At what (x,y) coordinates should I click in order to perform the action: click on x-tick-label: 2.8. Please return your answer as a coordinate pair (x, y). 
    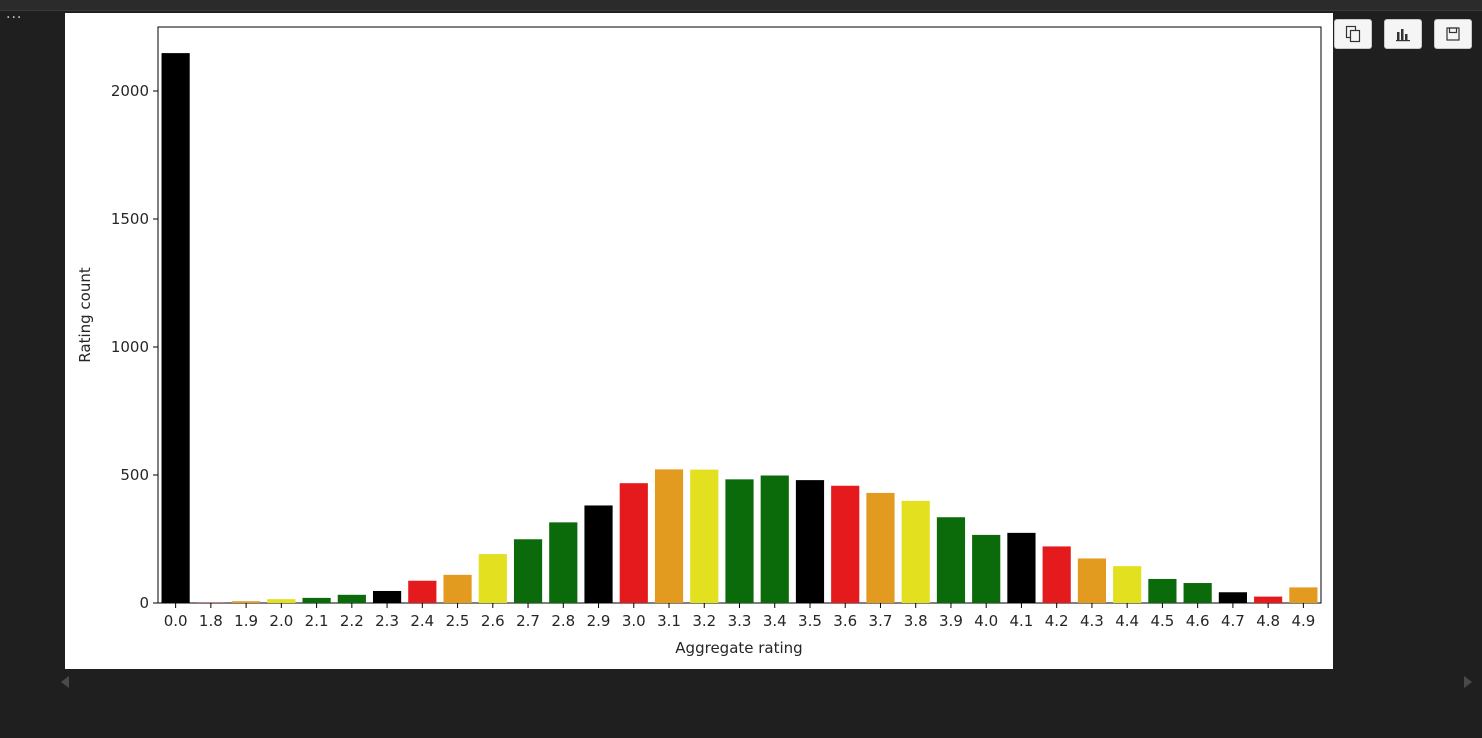
    Looking at the image, I should click on (563, 621).